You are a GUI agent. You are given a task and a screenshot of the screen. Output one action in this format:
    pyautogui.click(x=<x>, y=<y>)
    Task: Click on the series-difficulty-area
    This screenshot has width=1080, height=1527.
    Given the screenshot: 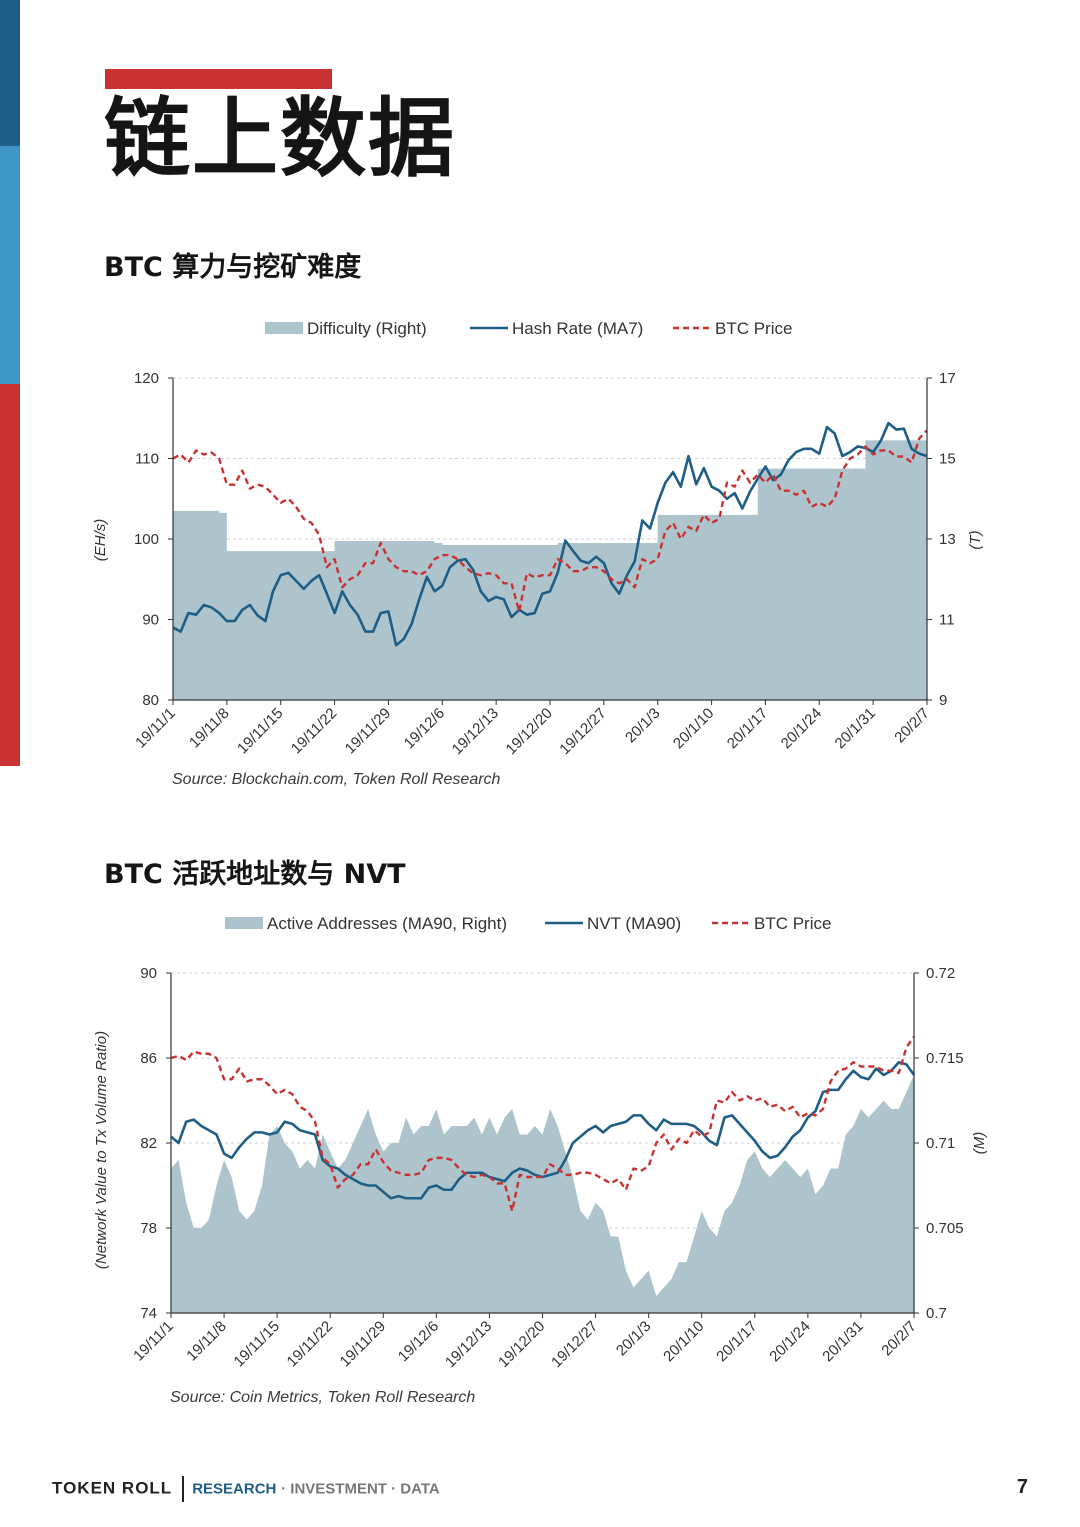 What is the action you would take?
    pyautogui.click(x=550, y=570)
    